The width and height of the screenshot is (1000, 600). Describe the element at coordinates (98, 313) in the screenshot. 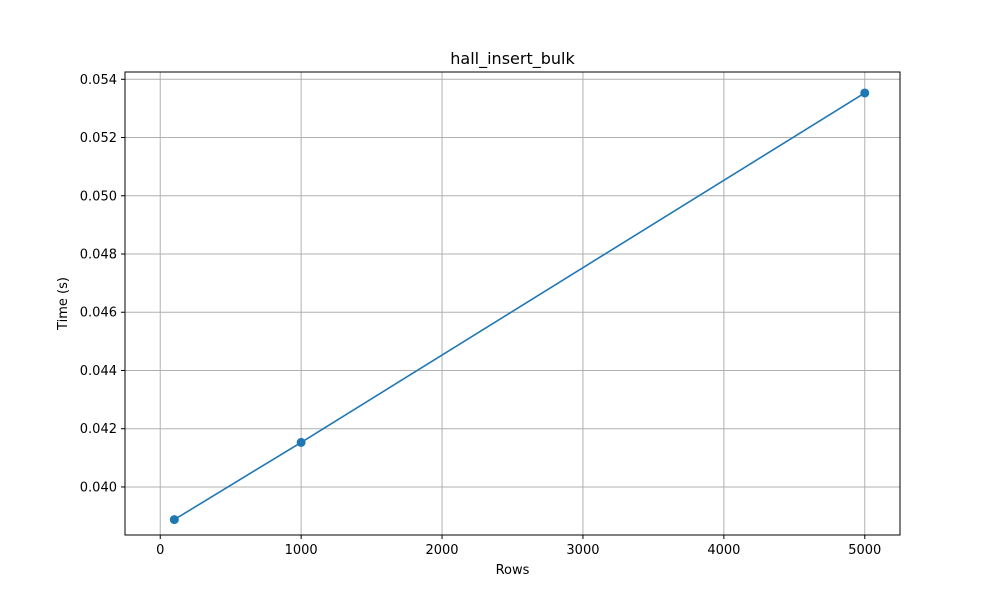

I see `y-tick-label: 0.046` at that location.